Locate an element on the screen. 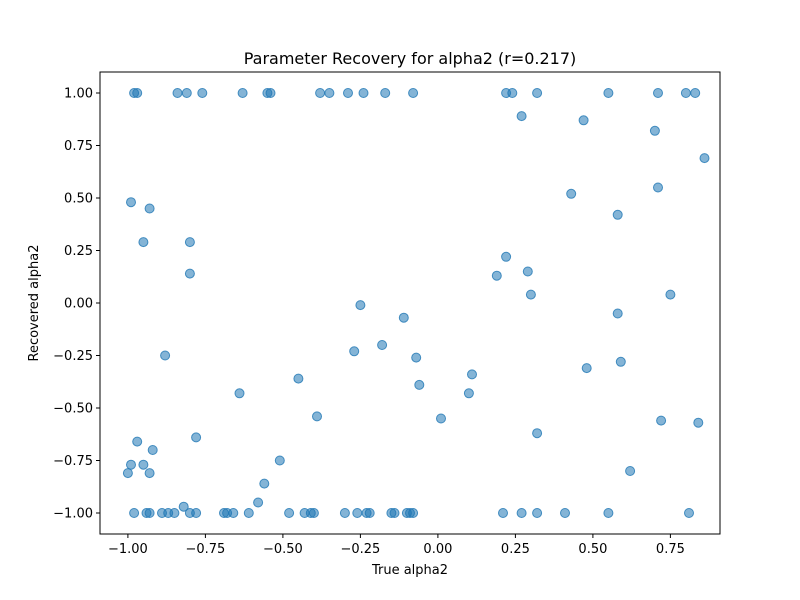 Image resolution: width=800 pixels, height=600 pixels. x-tick-label: 0.75 is located at coordinates (670, 549).